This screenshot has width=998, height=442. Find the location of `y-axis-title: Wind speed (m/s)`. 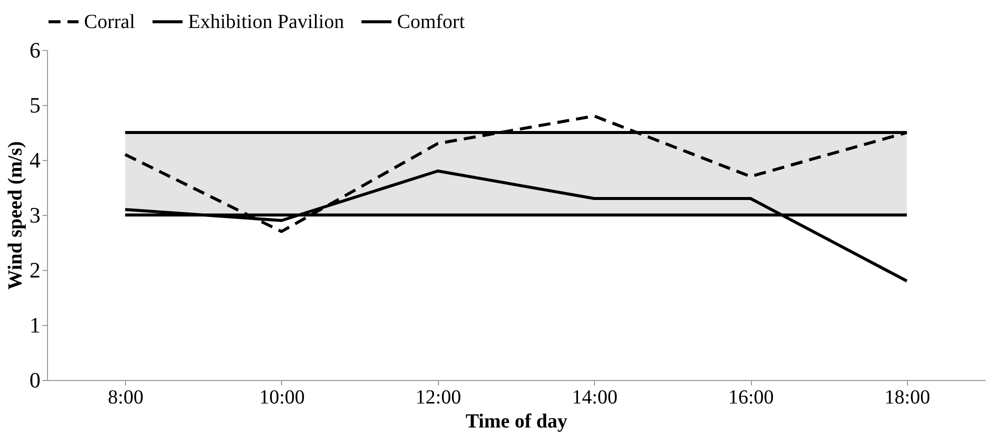

y-axis-title: Wind speed (m/s) is located at coordinates (15, 215).